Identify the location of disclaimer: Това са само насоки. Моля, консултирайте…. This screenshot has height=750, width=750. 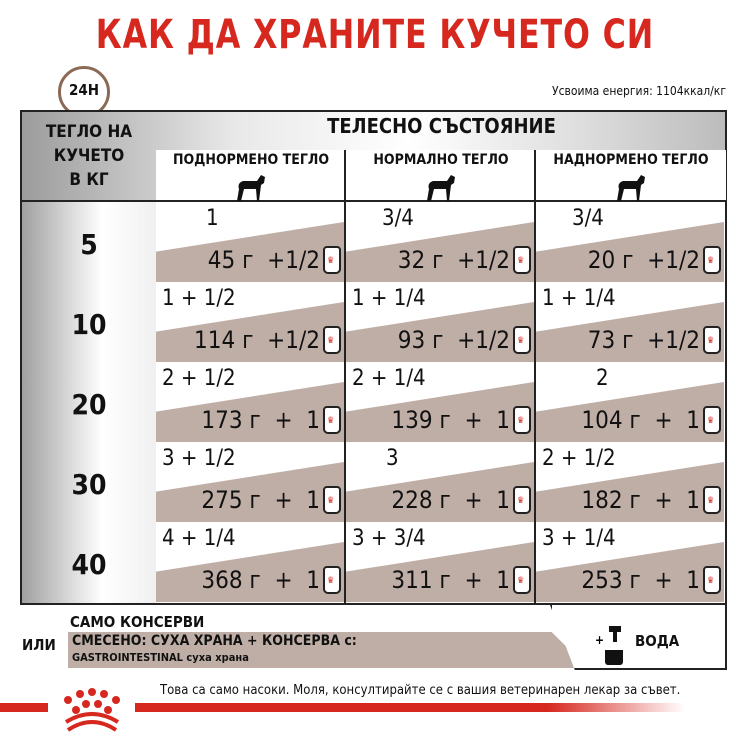
(420, 690).